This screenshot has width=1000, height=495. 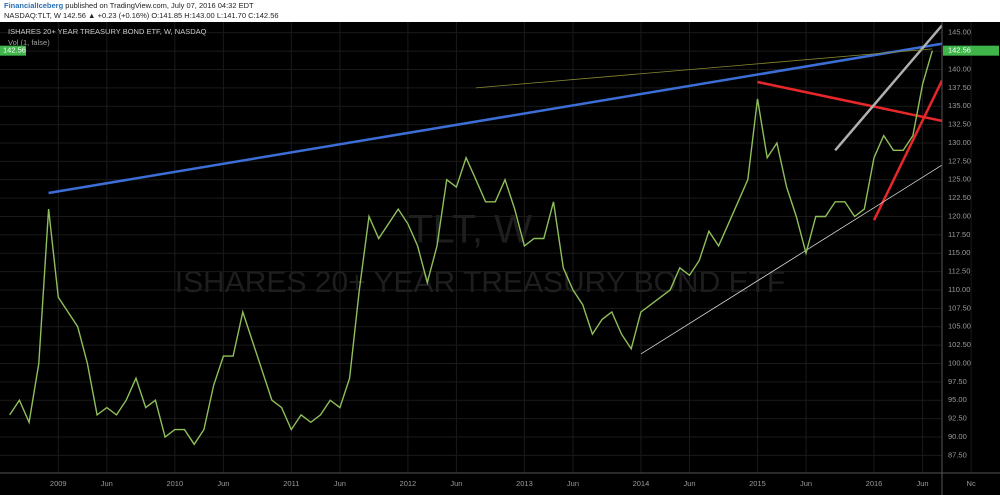 I want to click on price-tag, so click(x=971, y=50).